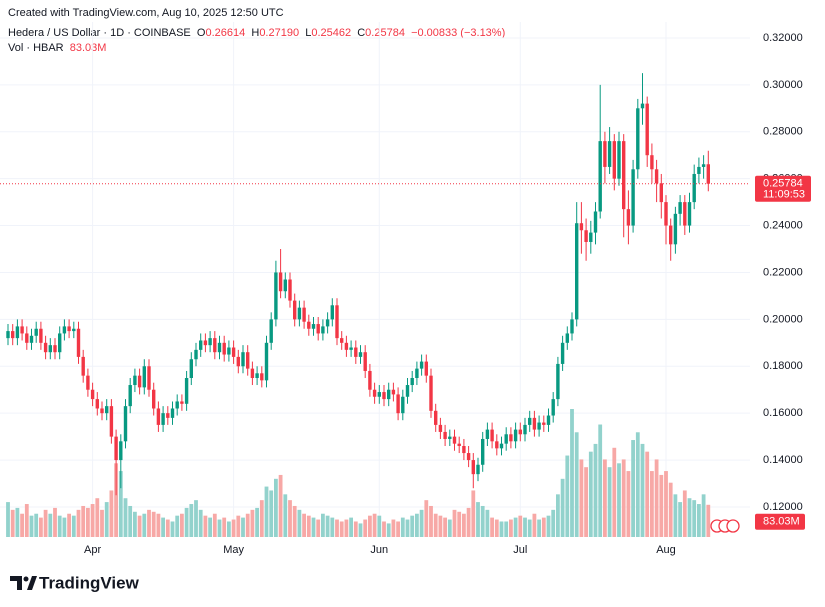 This screenshot has width=825, height=607. What do you see at coordinates (32, 583) in the screenshot?
I see `logo-mark` at bounding box center [32, 583].